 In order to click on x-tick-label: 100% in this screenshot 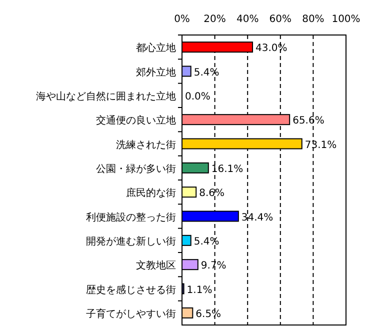, I will do `click(346, 19)`.